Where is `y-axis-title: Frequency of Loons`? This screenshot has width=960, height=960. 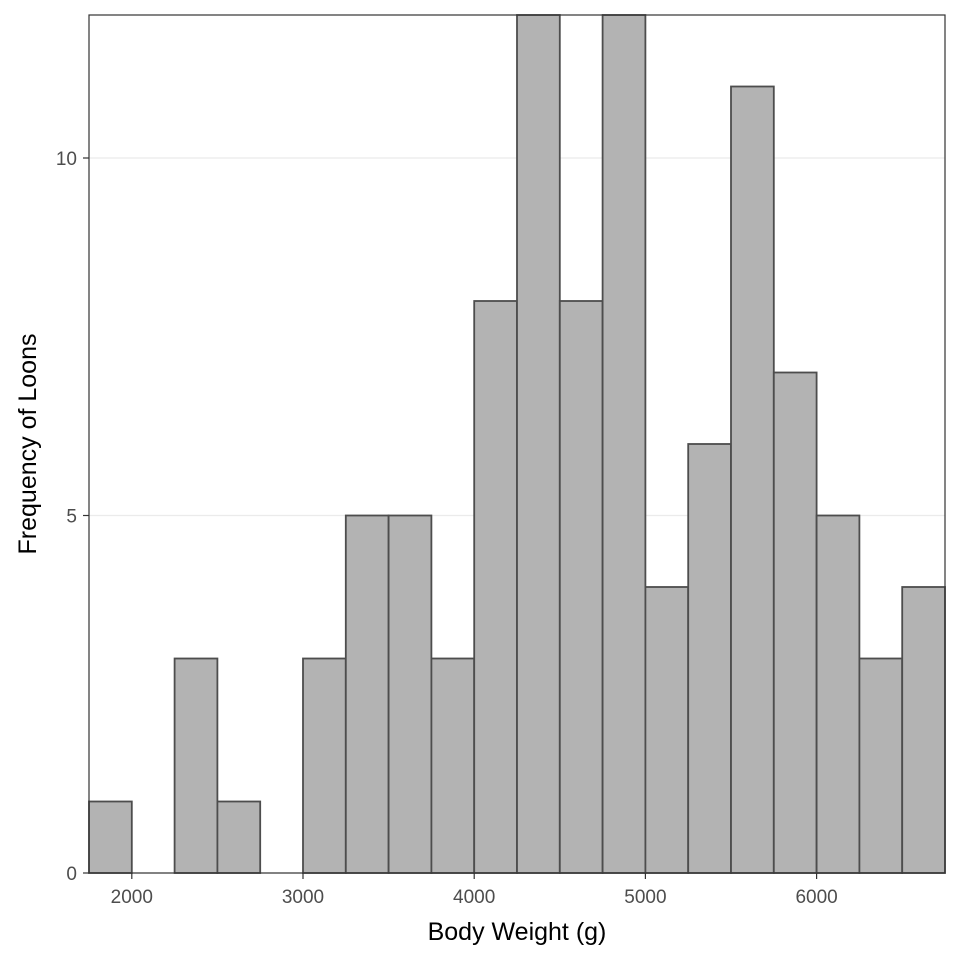 y-axis-title: Frequency of Loons is located at coordinates (28, 444).